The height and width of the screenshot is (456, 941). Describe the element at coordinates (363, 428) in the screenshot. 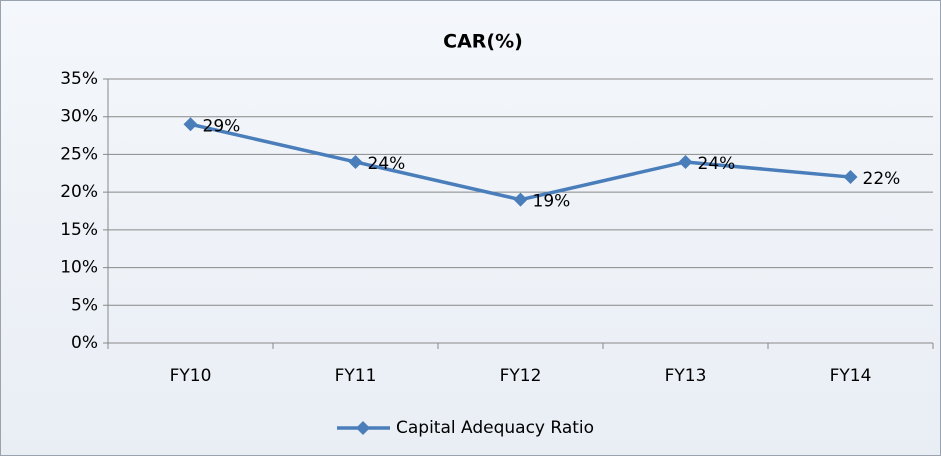

I see `legend-marker` at that location.